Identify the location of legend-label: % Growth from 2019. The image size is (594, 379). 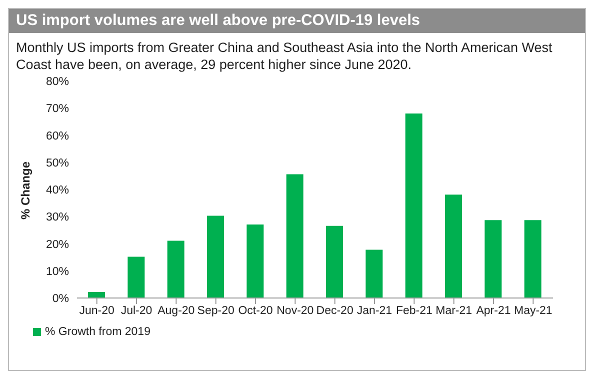
(97, 332).